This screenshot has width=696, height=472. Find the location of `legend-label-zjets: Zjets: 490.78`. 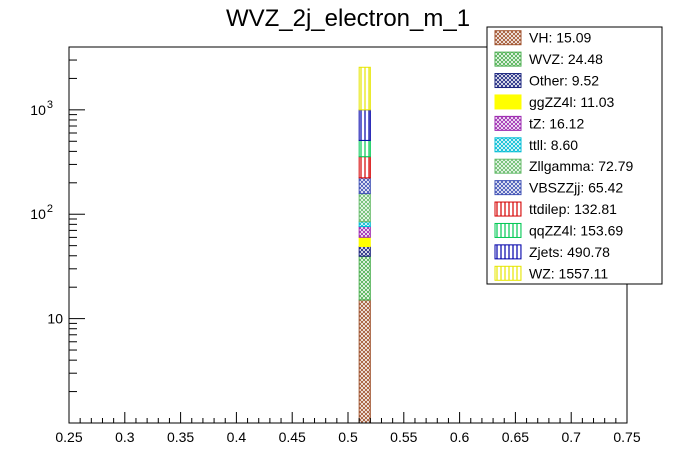

legend-label-zjets: Zjets: 490.78 is located at coordinates (569, 252).